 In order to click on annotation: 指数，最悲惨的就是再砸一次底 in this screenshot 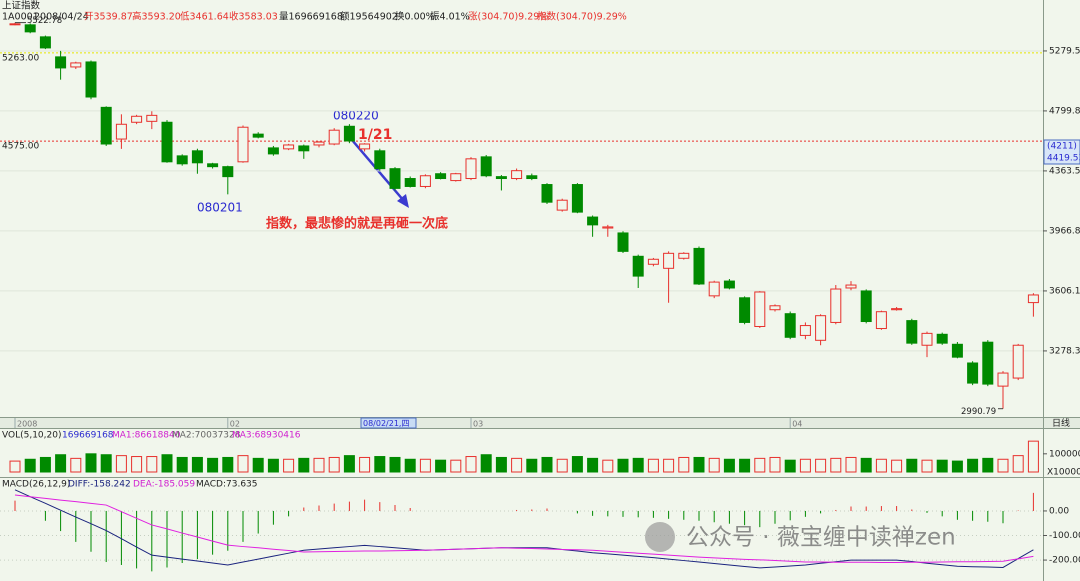, I will do `click(357, 224)`.